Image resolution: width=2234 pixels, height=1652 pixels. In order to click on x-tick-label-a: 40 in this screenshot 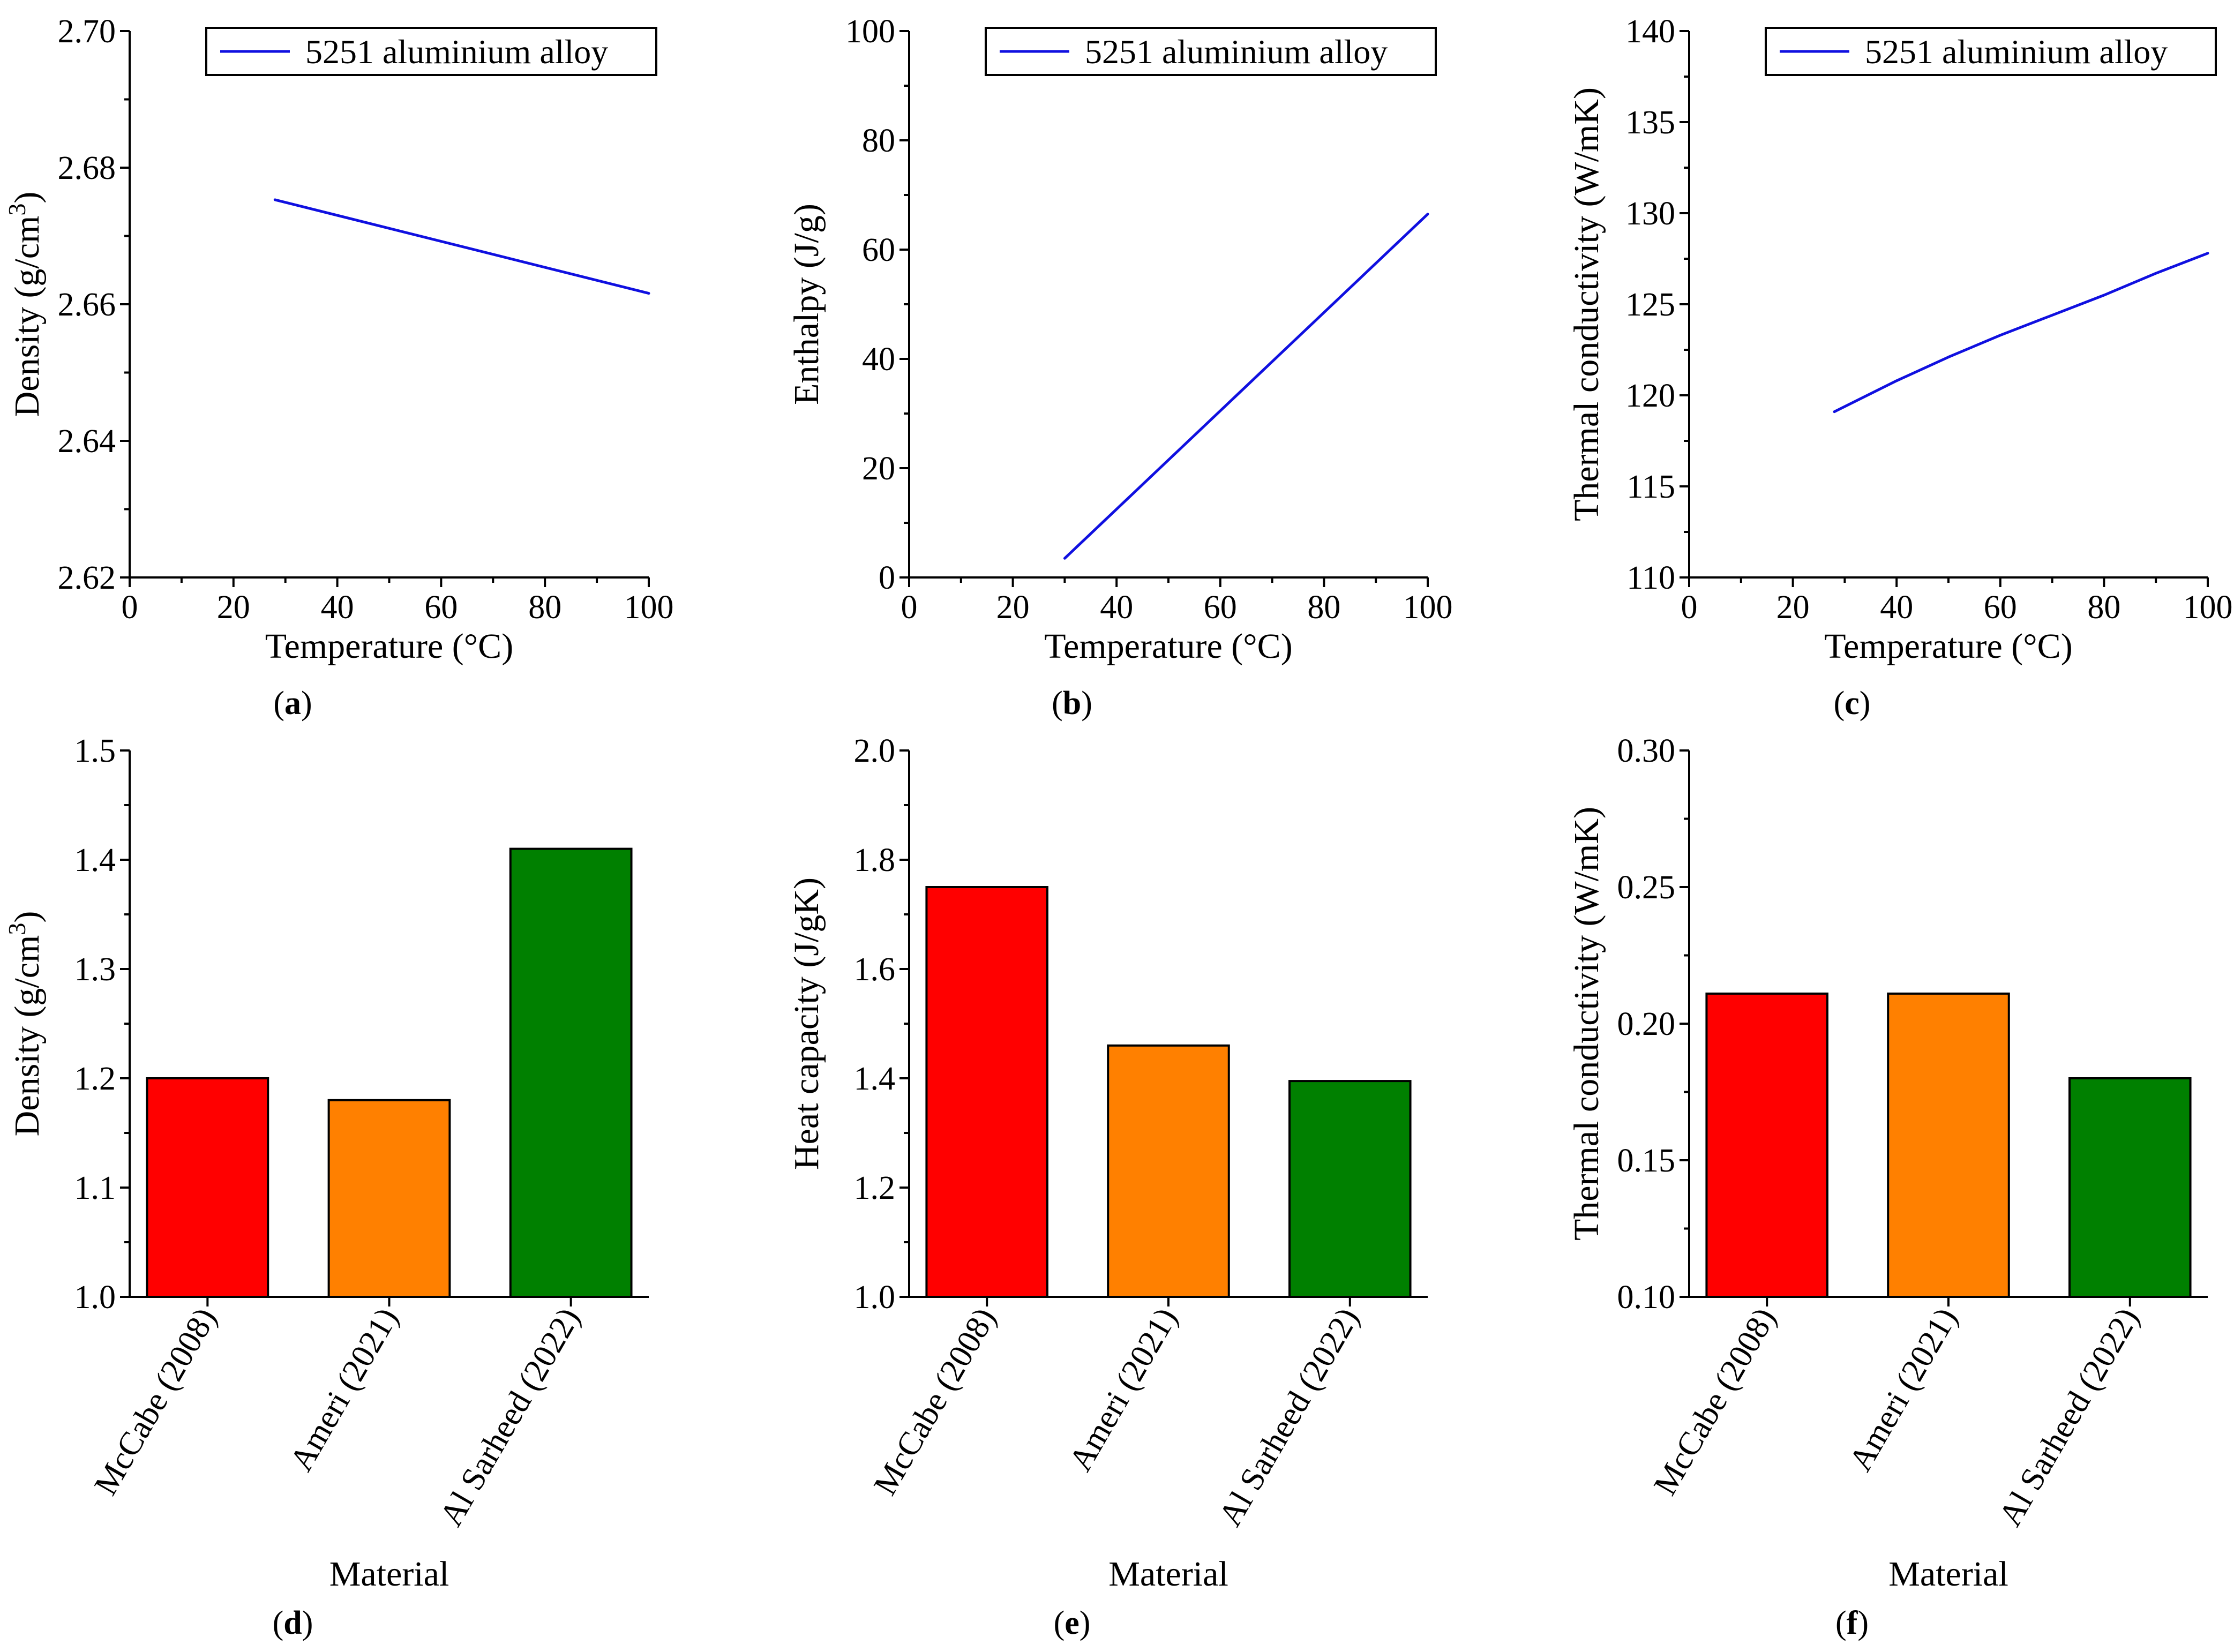, I will do `click(337, 607)`.